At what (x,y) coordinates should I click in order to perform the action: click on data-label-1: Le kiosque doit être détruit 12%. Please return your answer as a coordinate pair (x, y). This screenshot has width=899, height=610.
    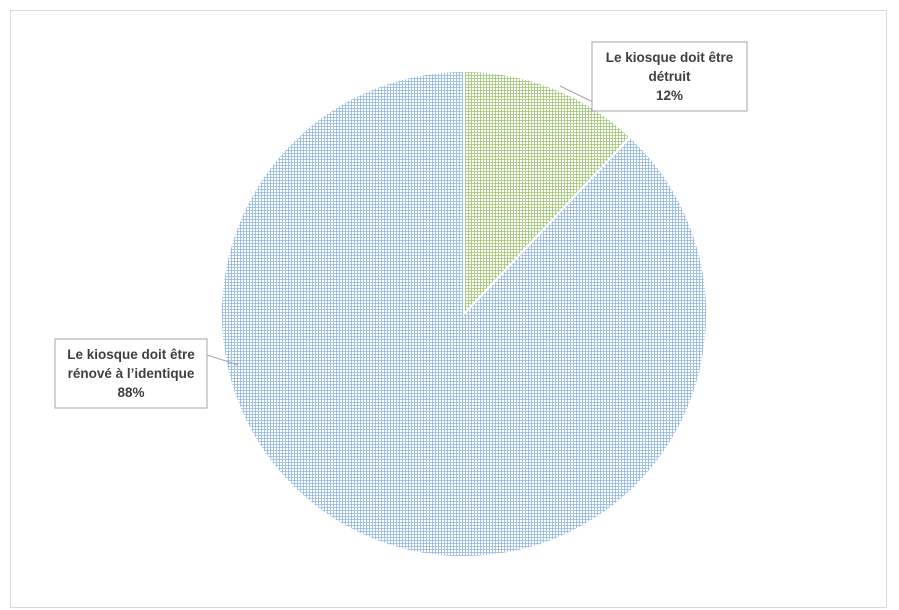
    Looking at the image, I should click on (669, 76).